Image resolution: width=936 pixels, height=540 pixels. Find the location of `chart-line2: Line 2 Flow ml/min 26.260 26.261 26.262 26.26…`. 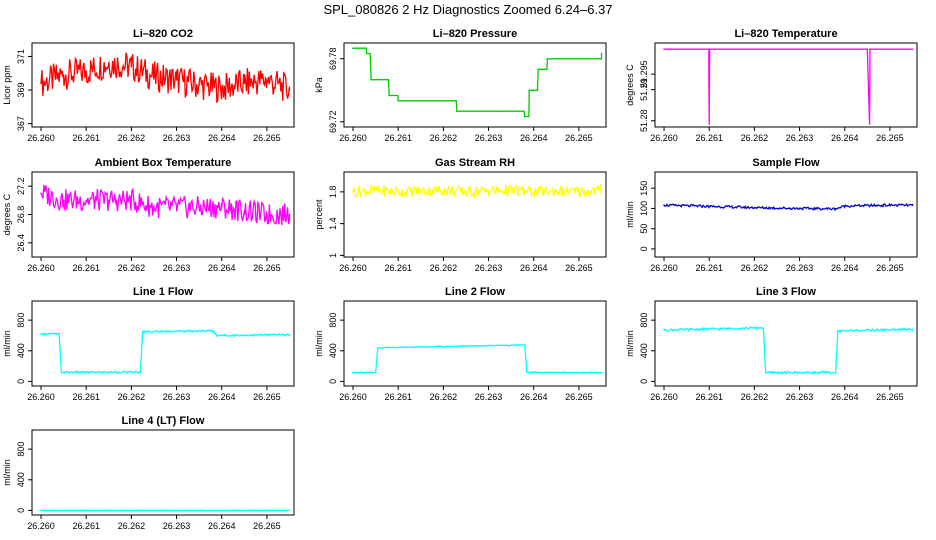

chart-line2: Line 2 Flow ml/min 26.260 26.261 26.262 26.26… is located at coordinates (460, 344).